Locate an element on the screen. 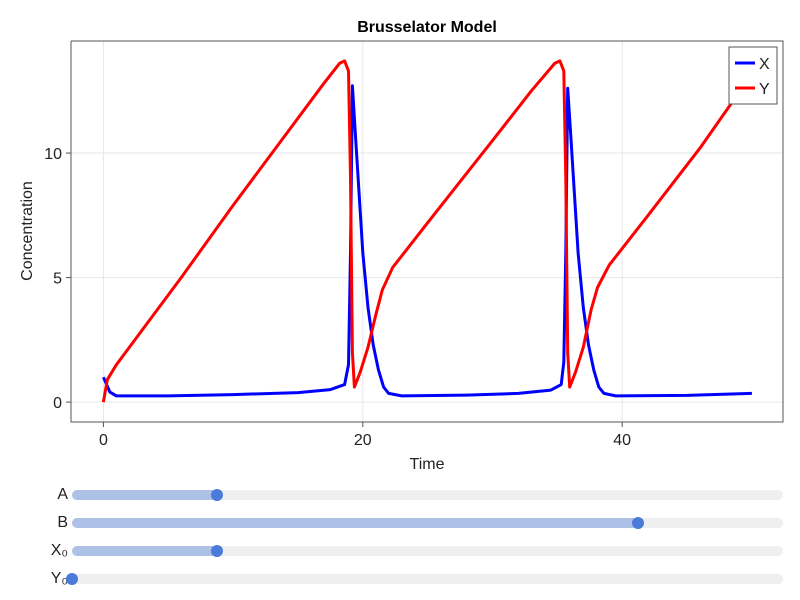 The image size is (800, 600). slider-x0: X₀ is located at coordinates (400, 551).